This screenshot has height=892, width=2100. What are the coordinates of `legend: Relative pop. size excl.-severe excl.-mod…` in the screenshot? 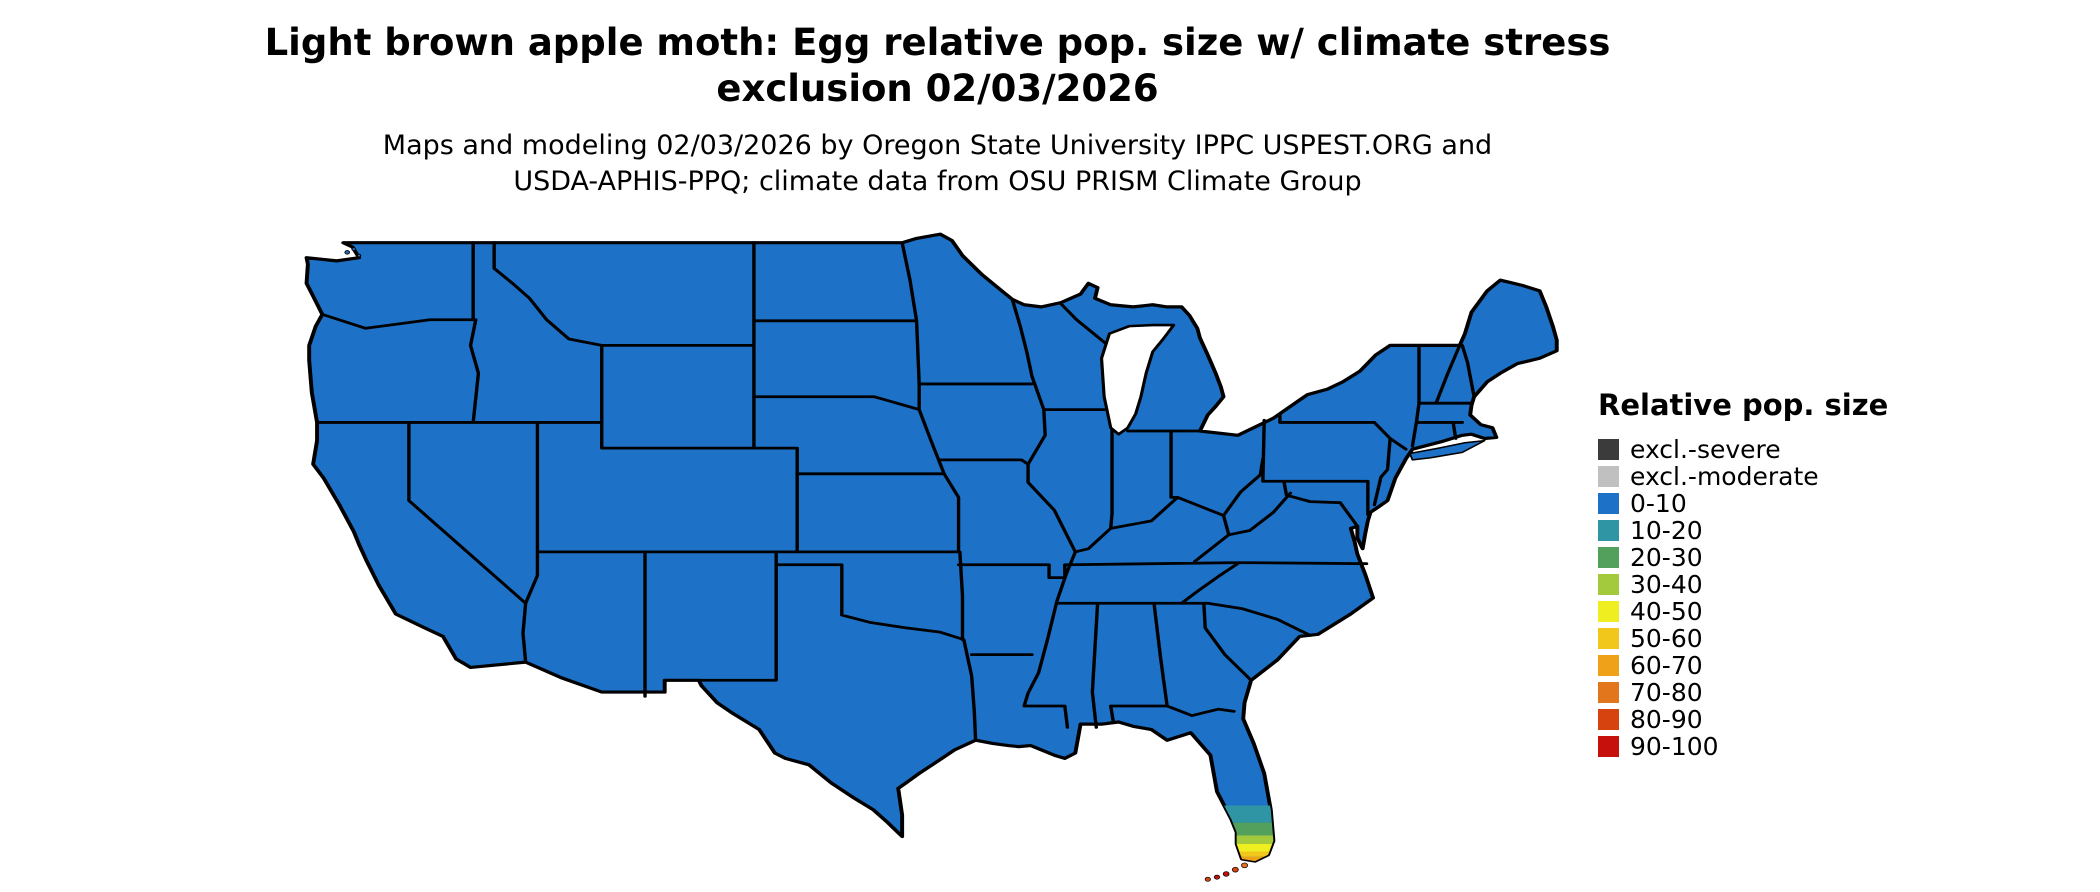 It's located at (1743, 574).